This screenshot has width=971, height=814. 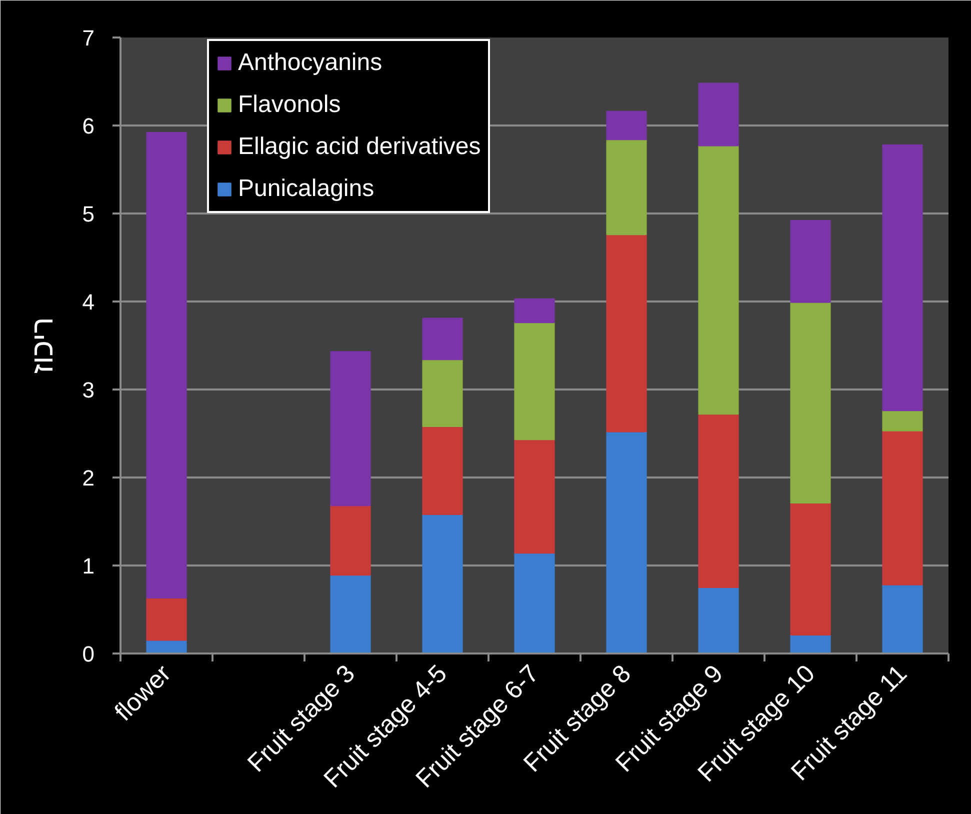 What do you see at coordinates (88, 566) in the screenshot?
I see `y-tick-label: 1` at bounding box center [88, 566].